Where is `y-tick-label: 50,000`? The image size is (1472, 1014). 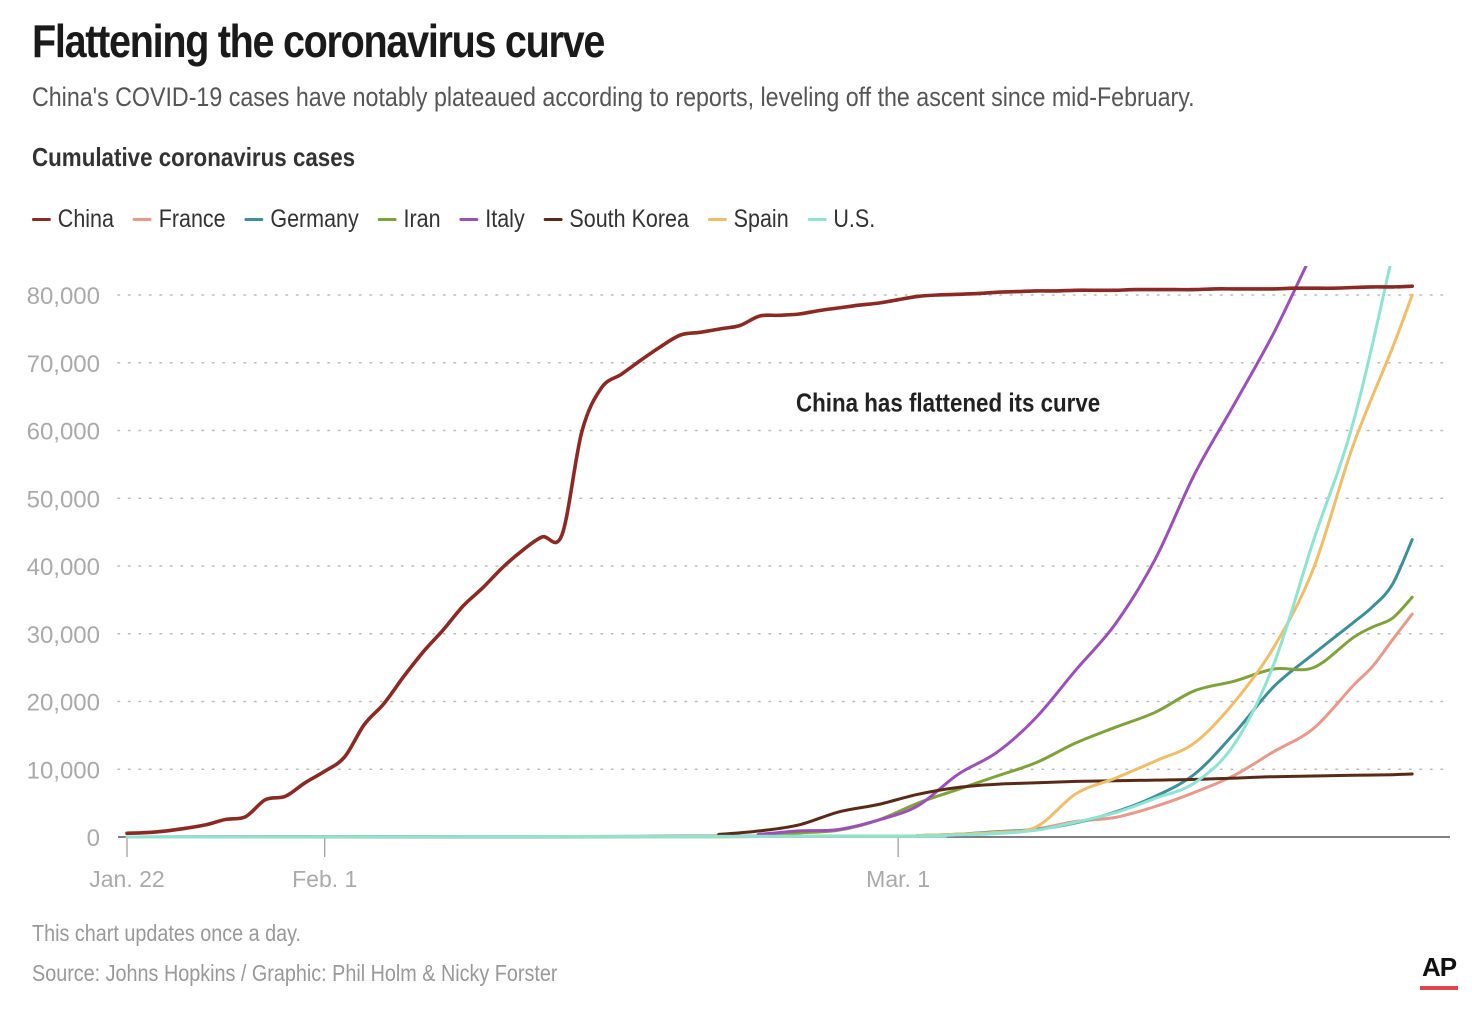
y-tick-label: 50,000 is located at coordinates (63, 499).